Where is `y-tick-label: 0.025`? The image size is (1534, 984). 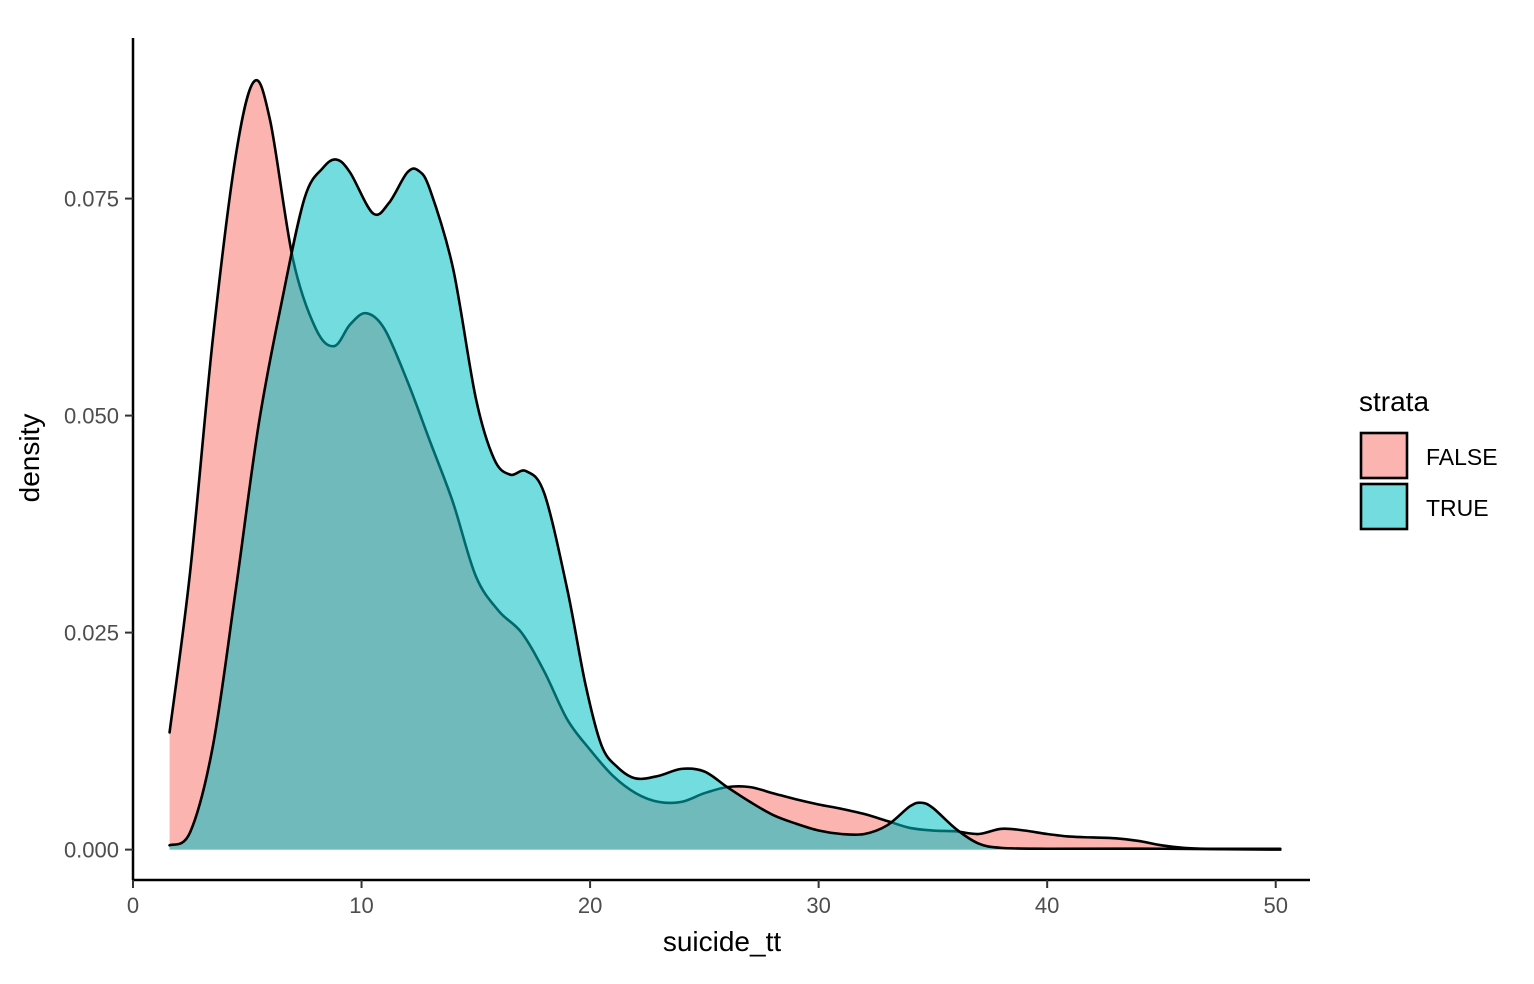 y-tick-label: 0.025 is located at coordinates (91, 633).